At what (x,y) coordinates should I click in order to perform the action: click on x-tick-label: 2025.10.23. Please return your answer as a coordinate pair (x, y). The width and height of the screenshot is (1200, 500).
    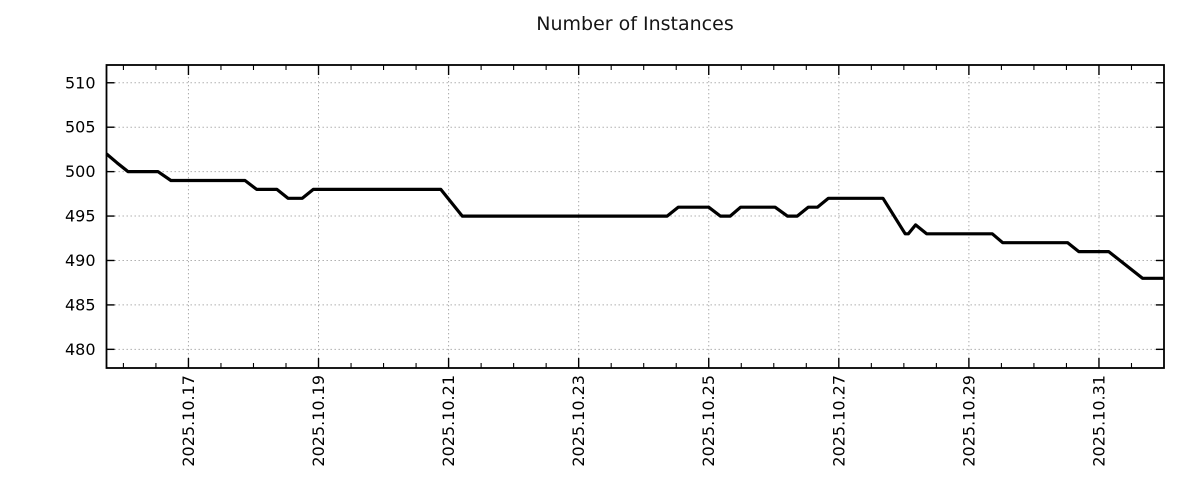
    Looking at the image, I should click on (578, 421).